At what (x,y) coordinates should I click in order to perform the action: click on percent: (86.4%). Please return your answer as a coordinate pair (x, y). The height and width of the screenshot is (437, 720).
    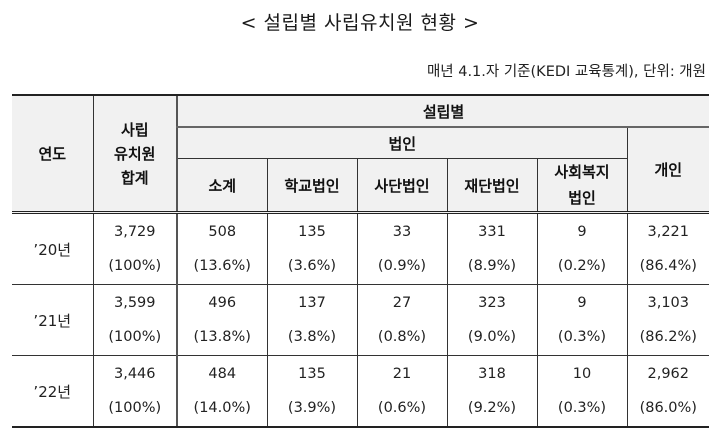
    Looking at the image, I should click on (668, 266).